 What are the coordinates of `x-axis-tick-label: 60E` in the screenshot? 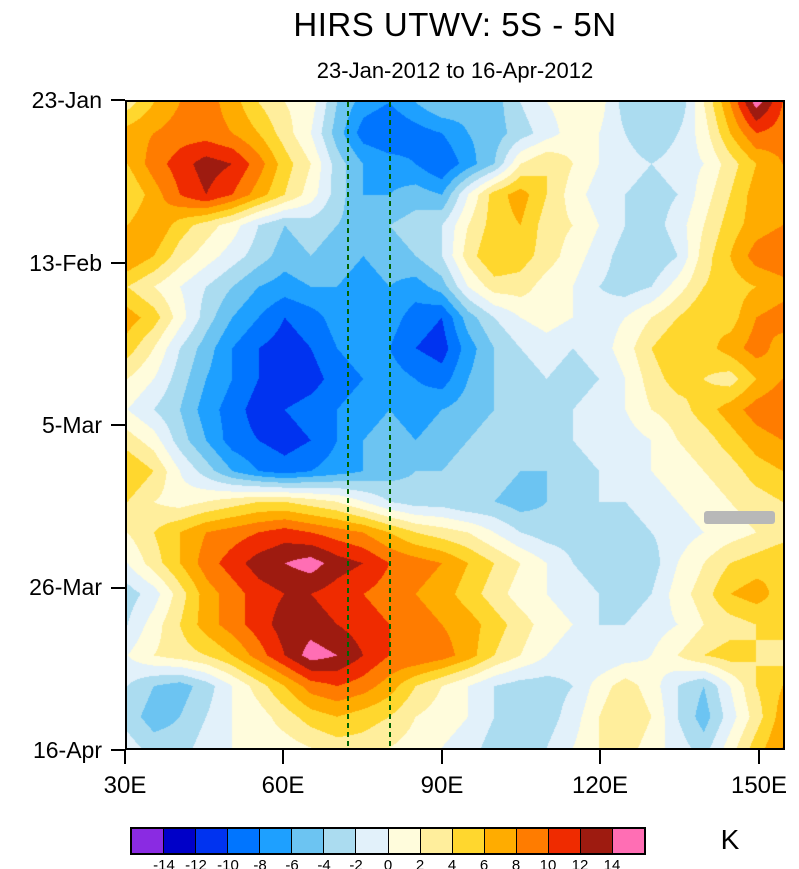 It's located at (283, 785).